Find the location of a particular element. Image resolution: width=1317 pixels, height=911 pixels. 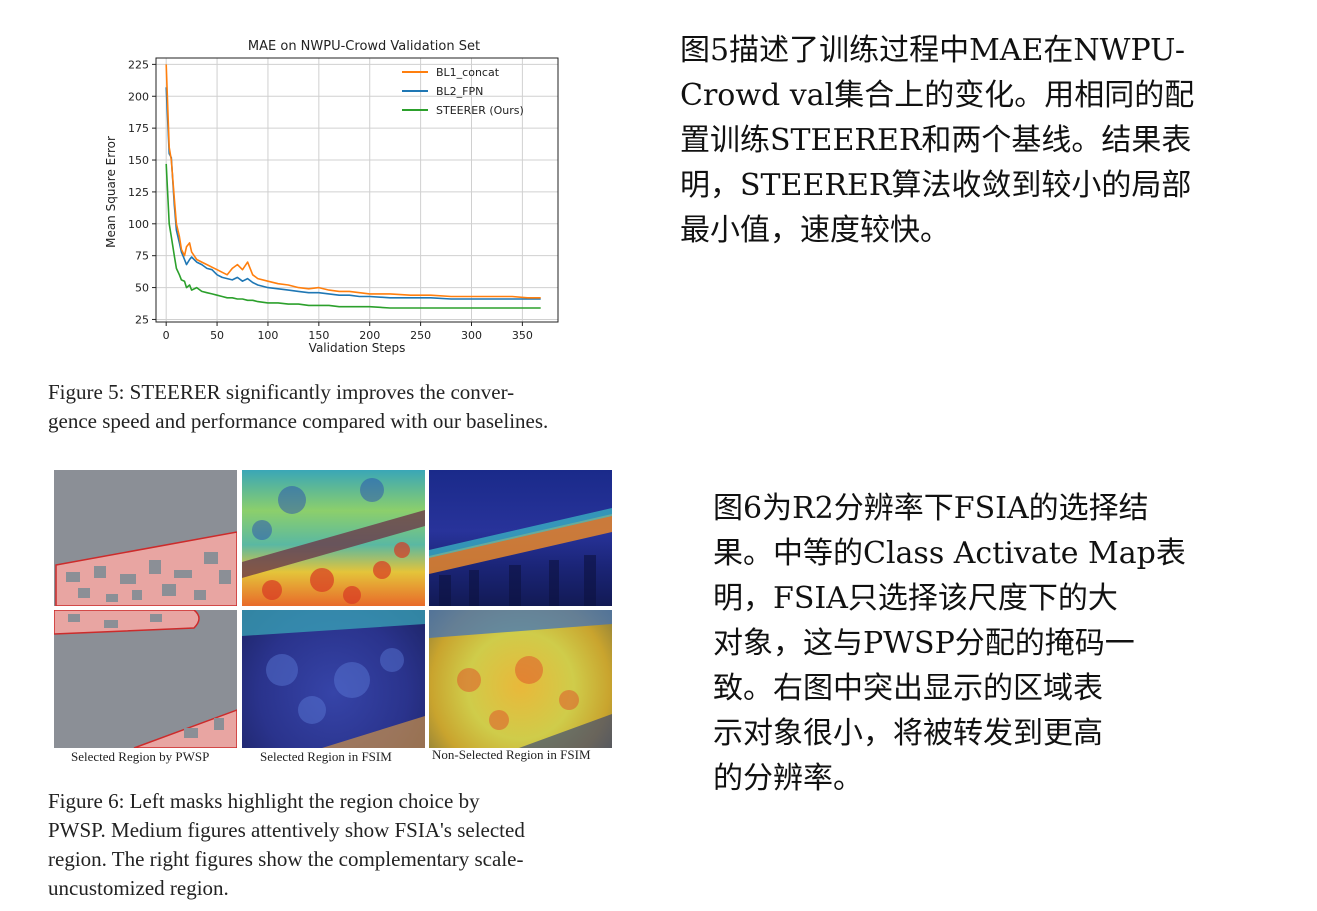

fsim-selected-heatmap-bottom is located at coordinates (333, 679).